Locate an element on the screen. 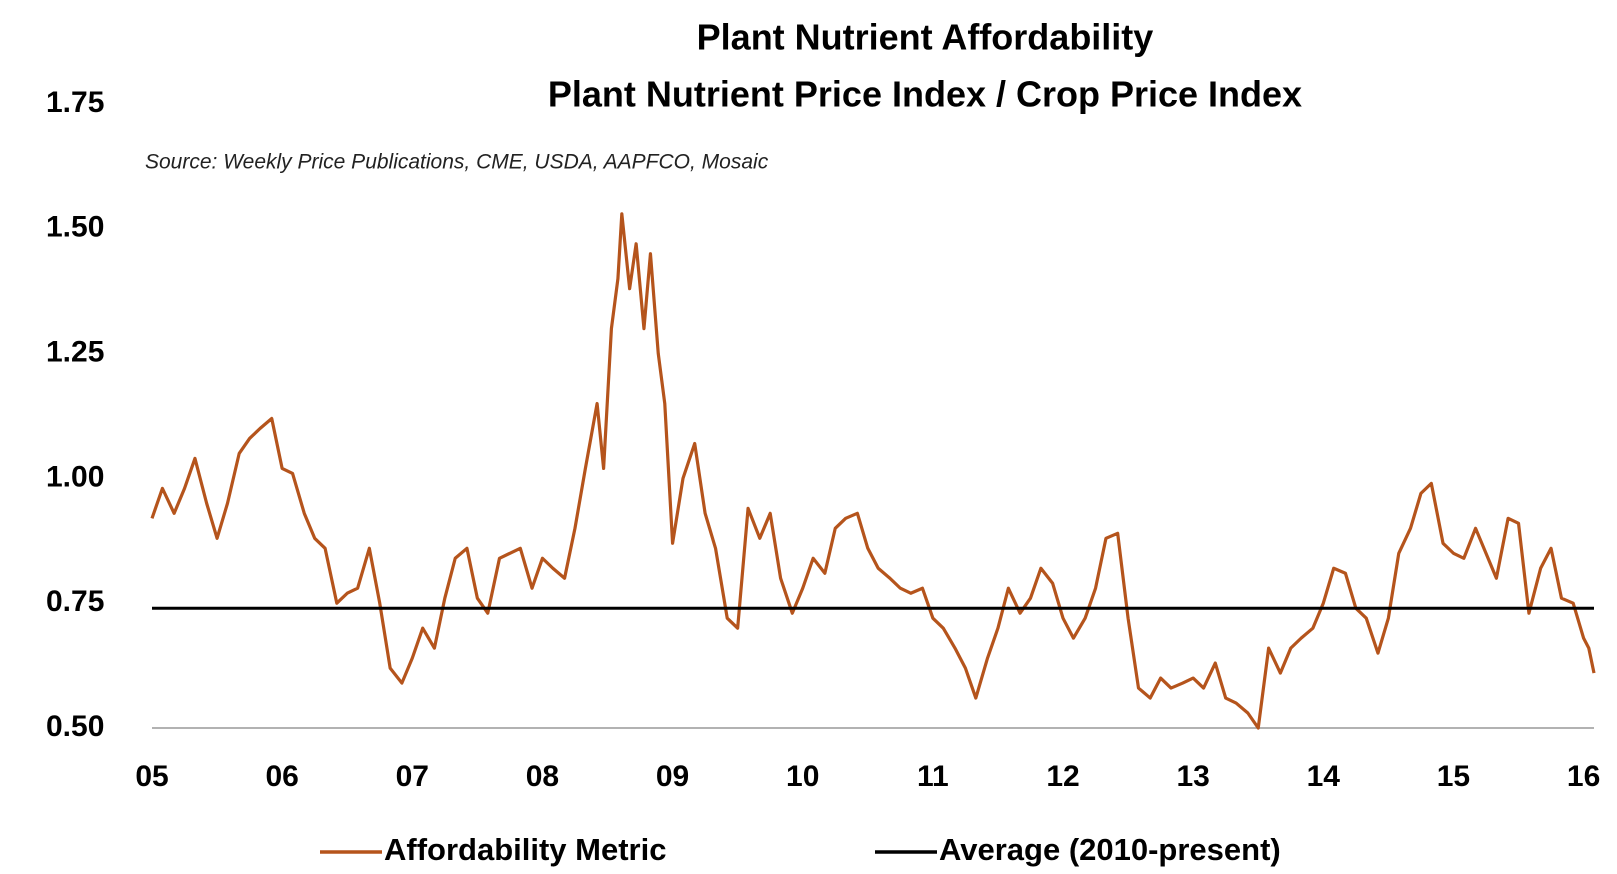  y-tick-label: 1.75 is located at coordinates (75, 102).